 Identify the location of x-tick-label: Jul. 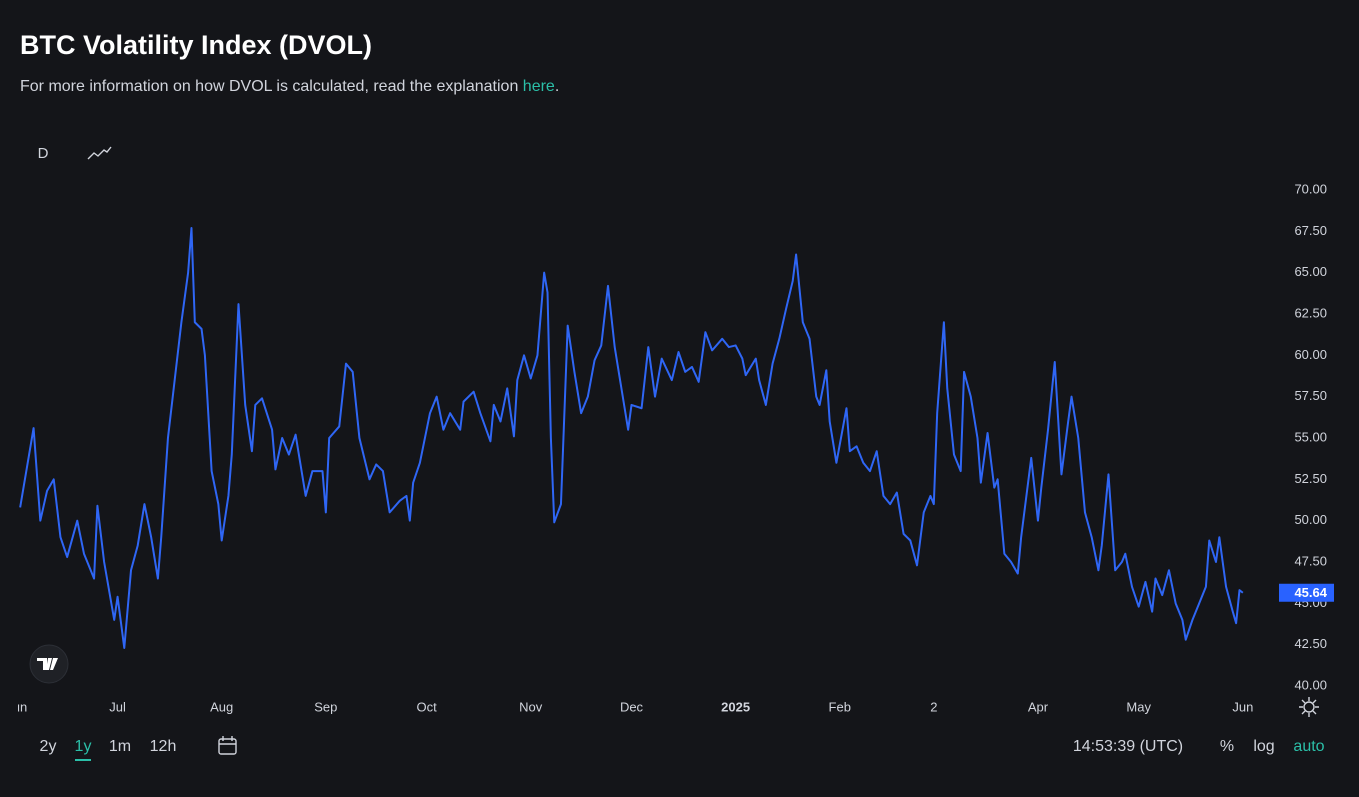
(117, 706).